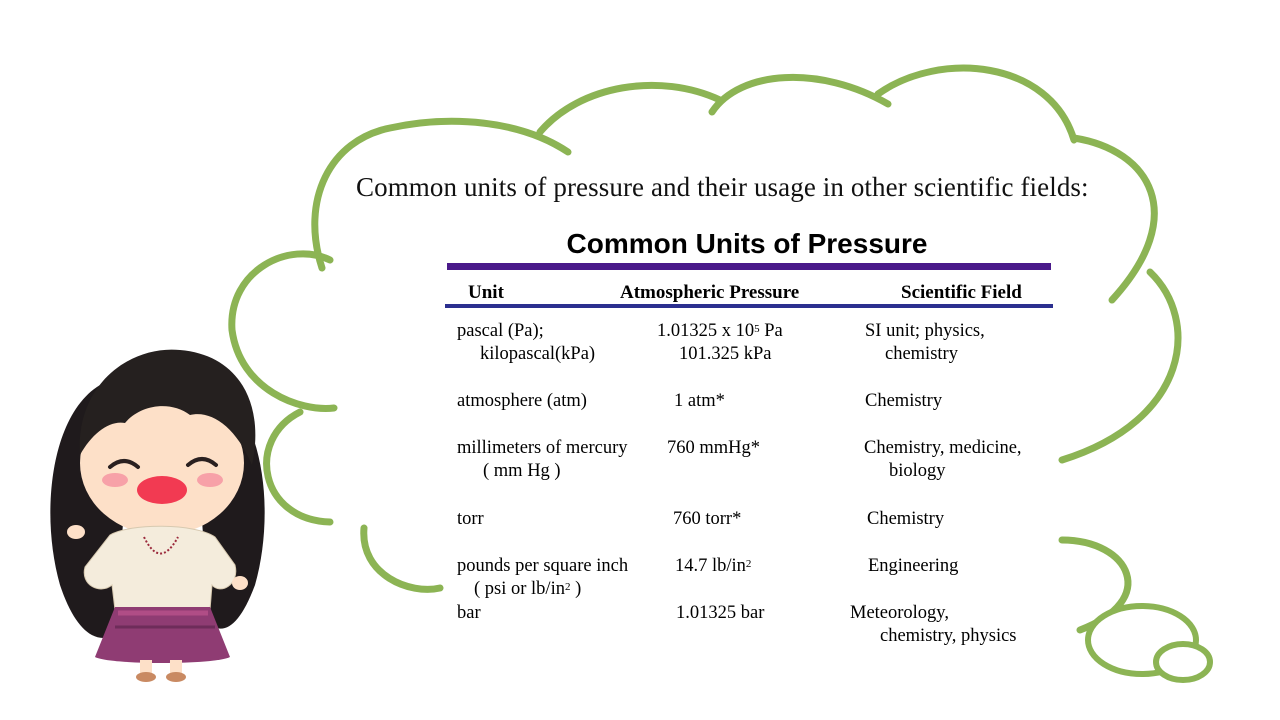 This screenshot has height=720, width=1280. Describe the element at coordinates (720, 331) in the screenshot. I see `pressure-cell: 1.01325 x 105 Pa` at that location.